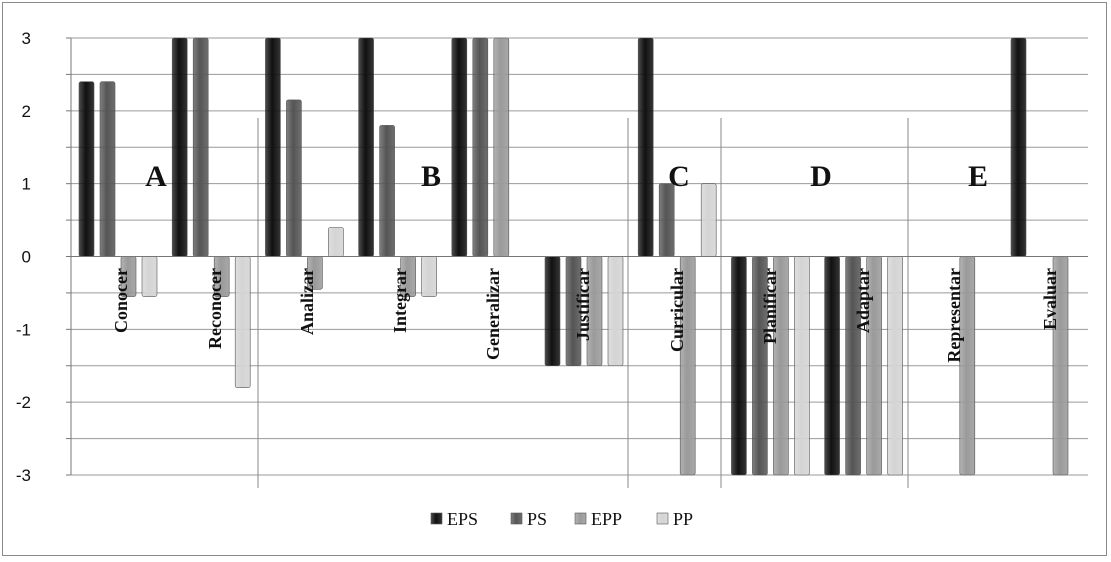  I want to click on bar-pp-conocer, so click(149, 276).